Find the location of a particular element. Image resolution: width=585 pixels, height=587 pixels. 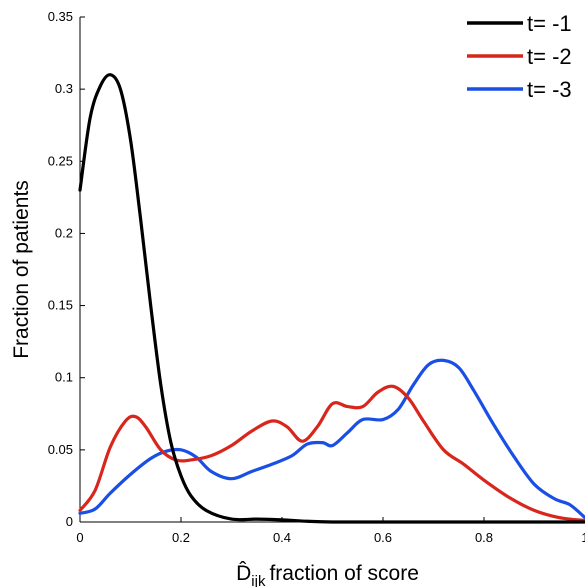

x-tick-label: 0.2 is located at coordinates (181, 537).